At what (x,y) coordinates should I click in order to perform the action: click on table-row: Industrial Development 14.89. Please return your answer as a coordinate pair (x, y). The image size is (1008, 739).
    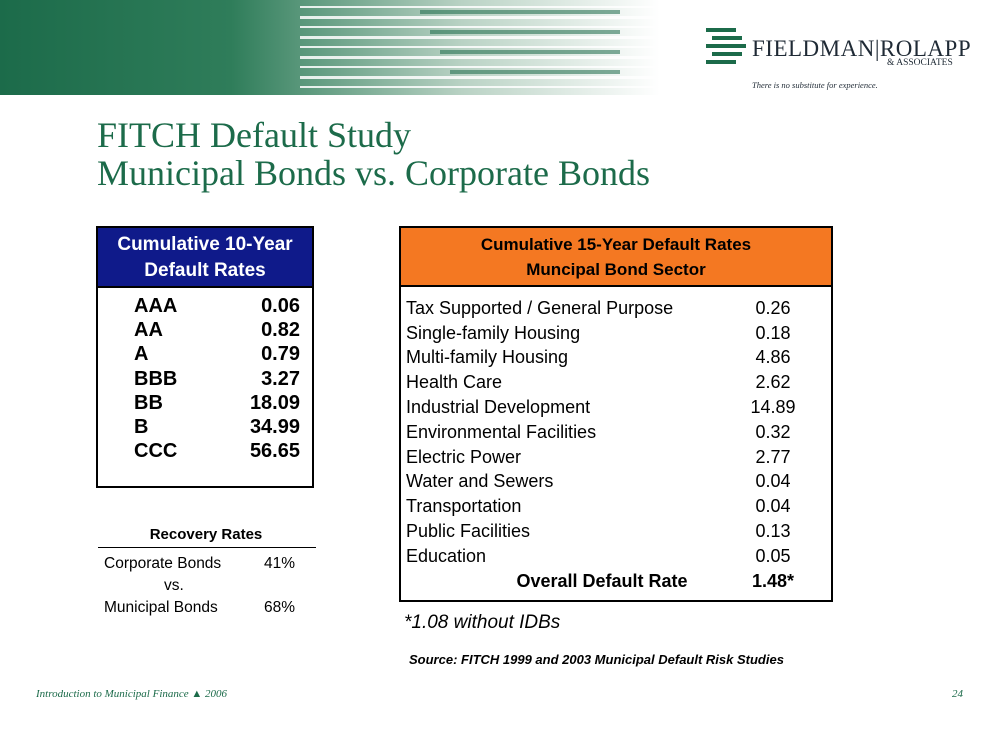
    Looking at the image, I should click on (616, 407).